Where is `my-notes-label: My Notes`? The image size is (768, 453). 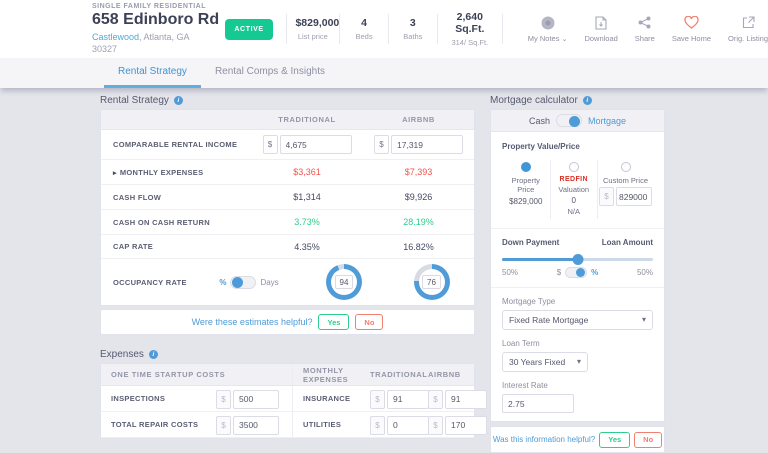
my-notes-label: My Notes is located at coordinates (543, 38).